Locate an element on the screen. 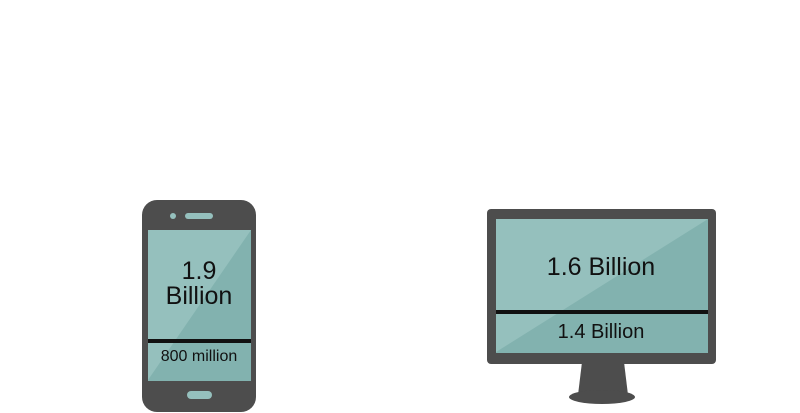 The image size is (800, 413). phone-upper-value-line2: Billion is located at coordinates (199, 296).